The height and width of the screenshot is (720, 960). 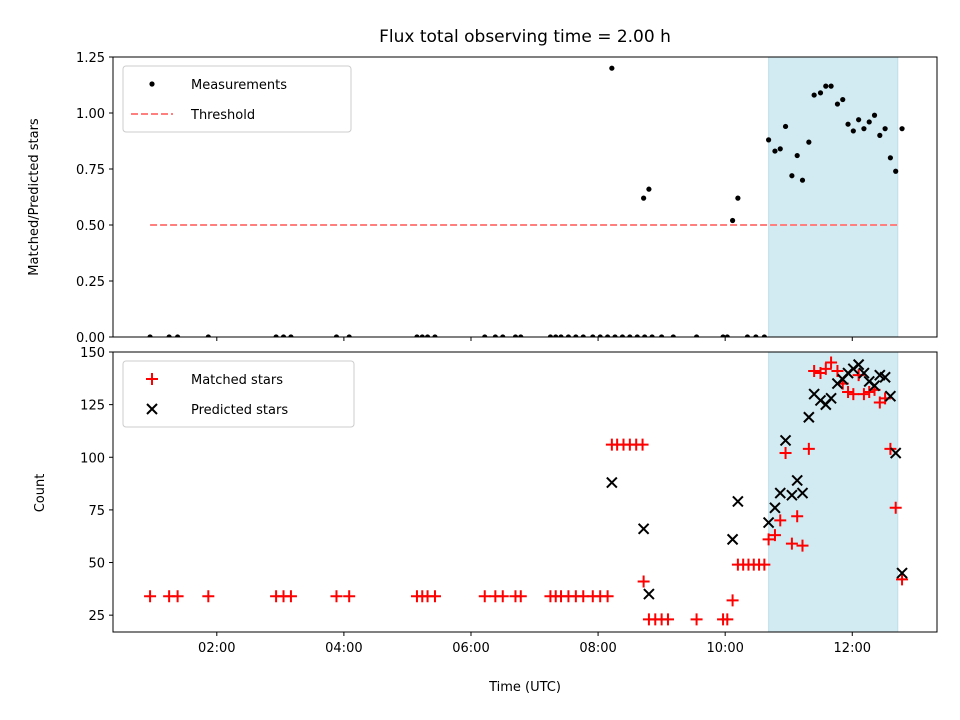 I want to click on chart-title: Flux total observing time = 2.00 h, so click(x=525, y=37).